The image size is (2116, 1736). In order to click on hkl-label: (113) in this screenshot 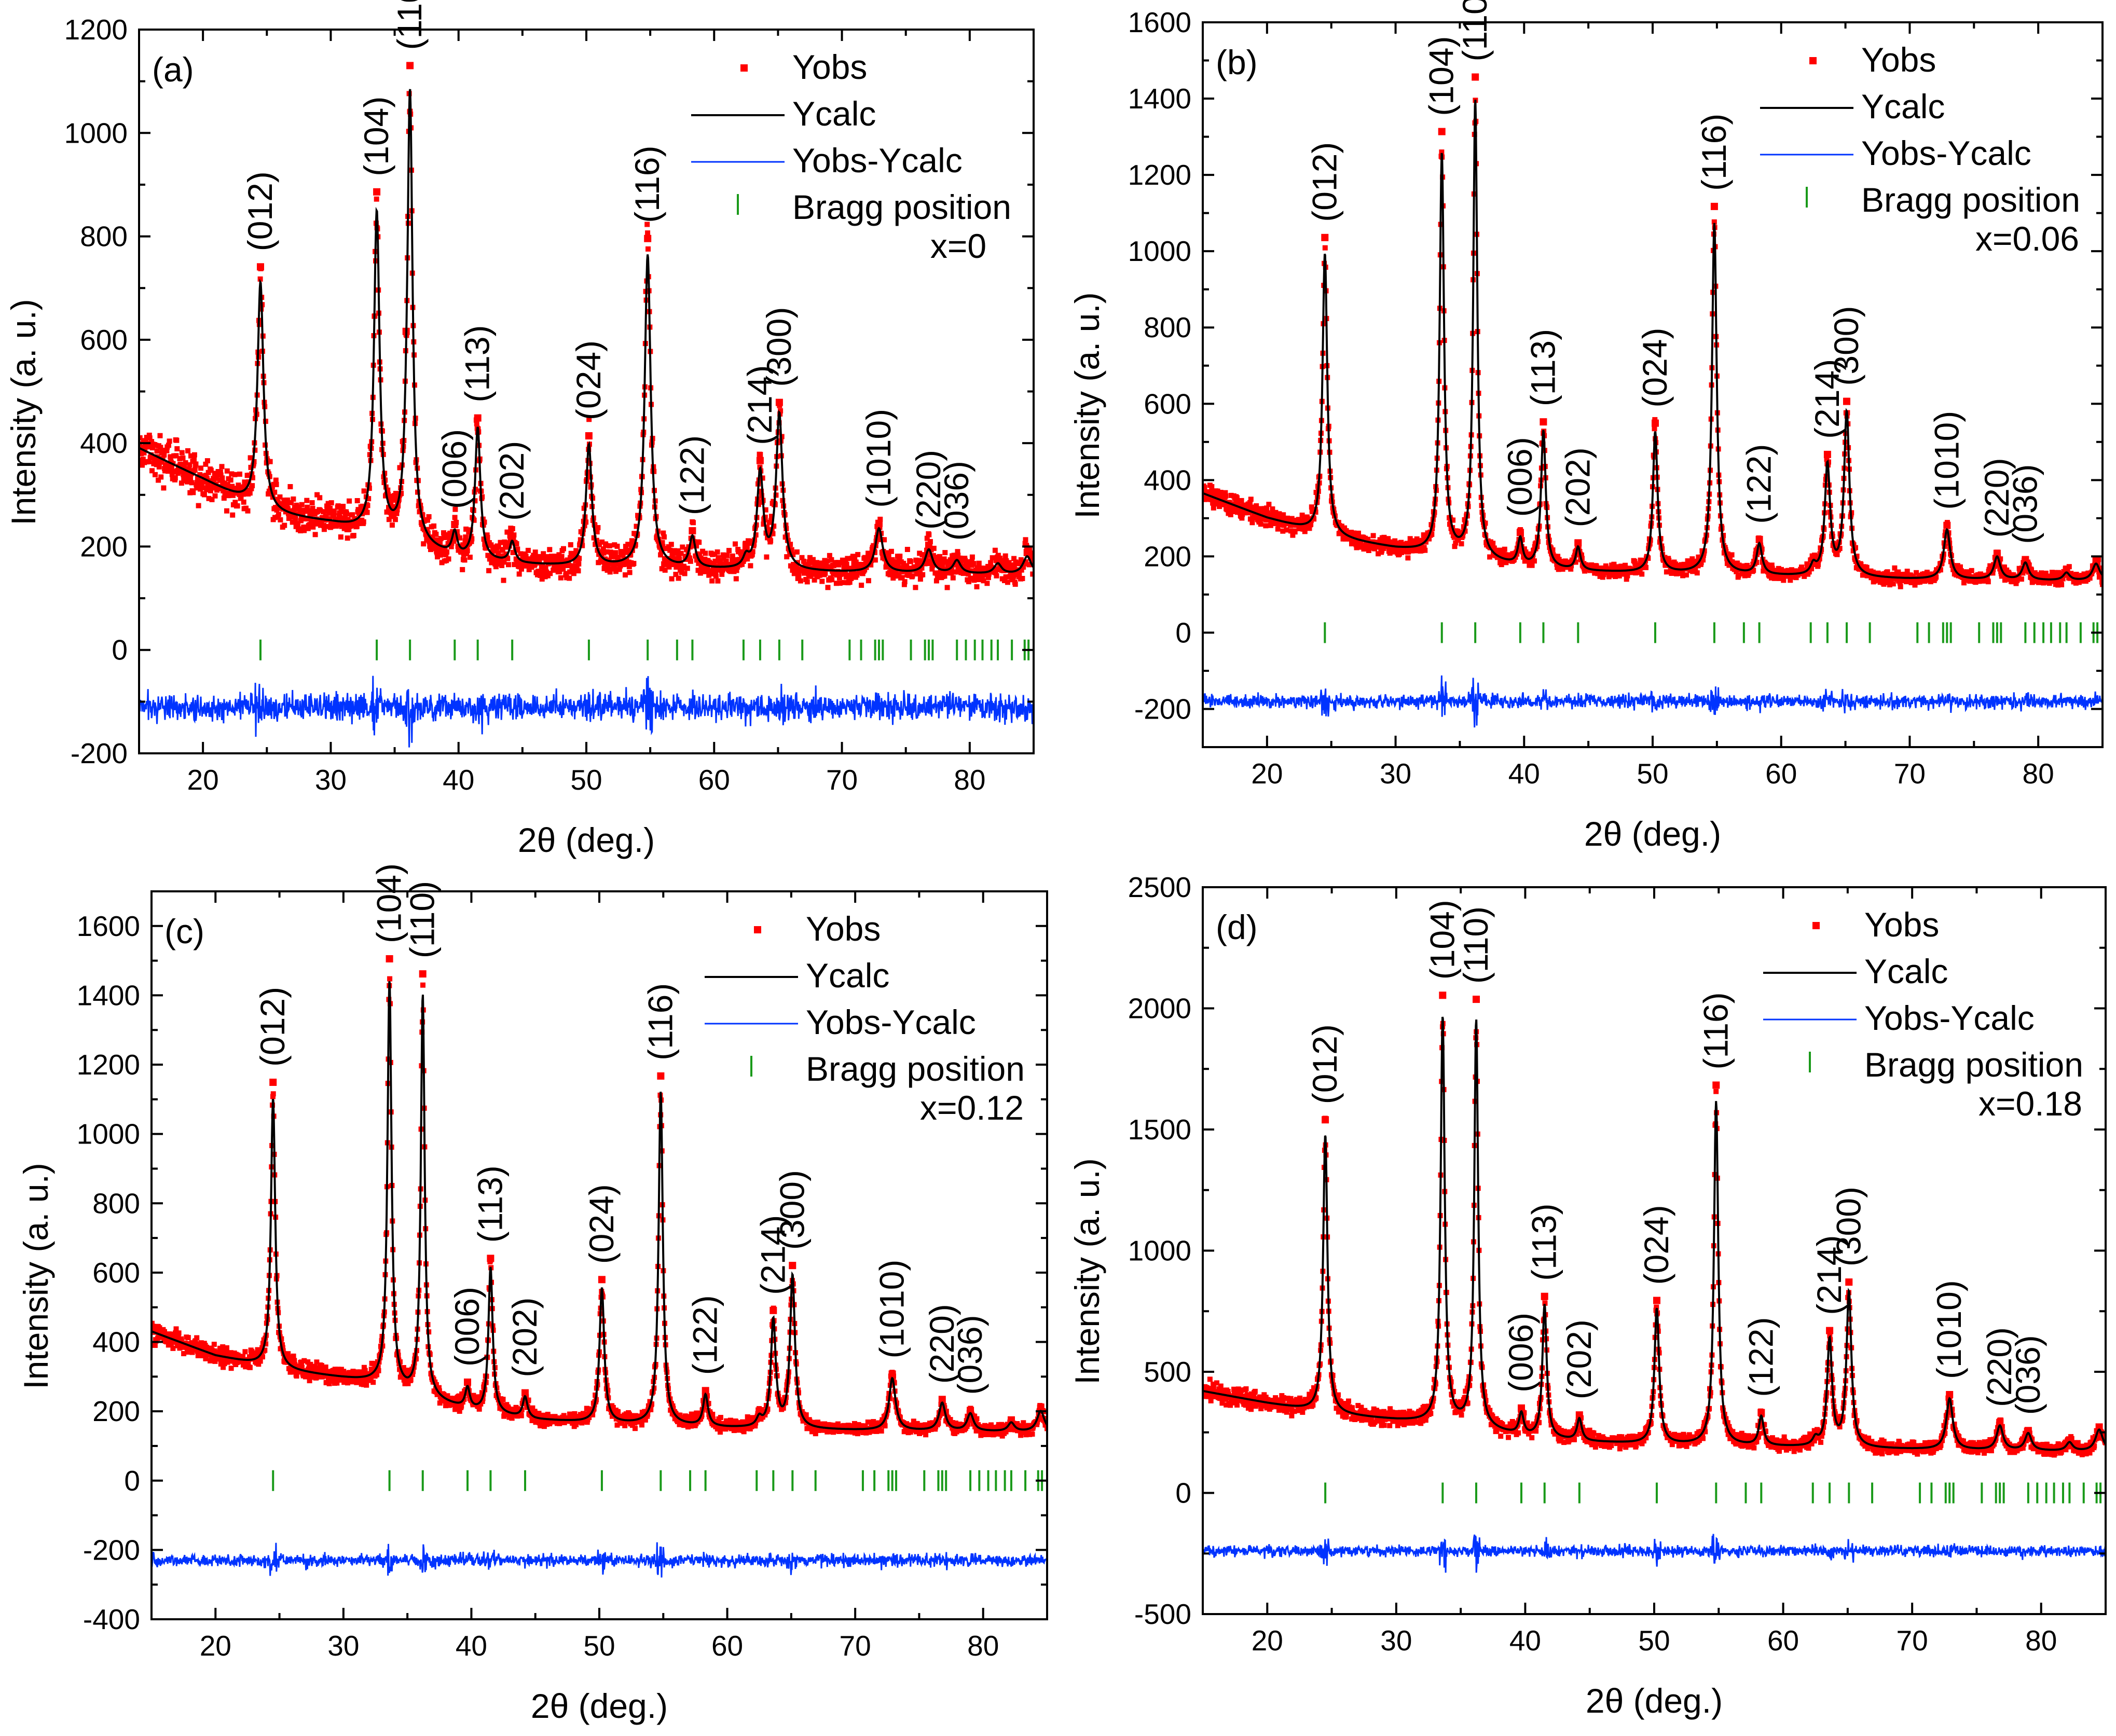, I will do `click(477, 363)`.